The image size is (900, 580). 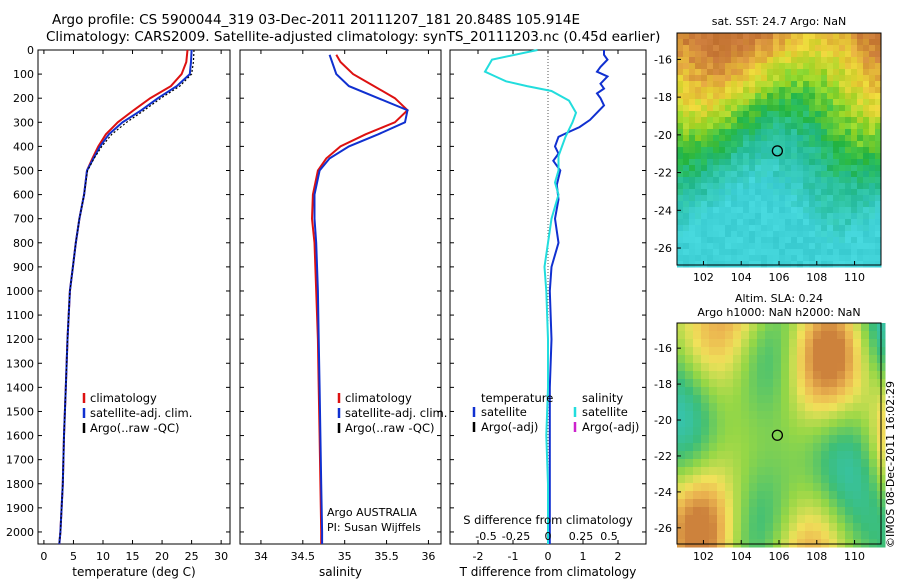 I want to click on y-tick-label: 300, so click(x=23, y=122).